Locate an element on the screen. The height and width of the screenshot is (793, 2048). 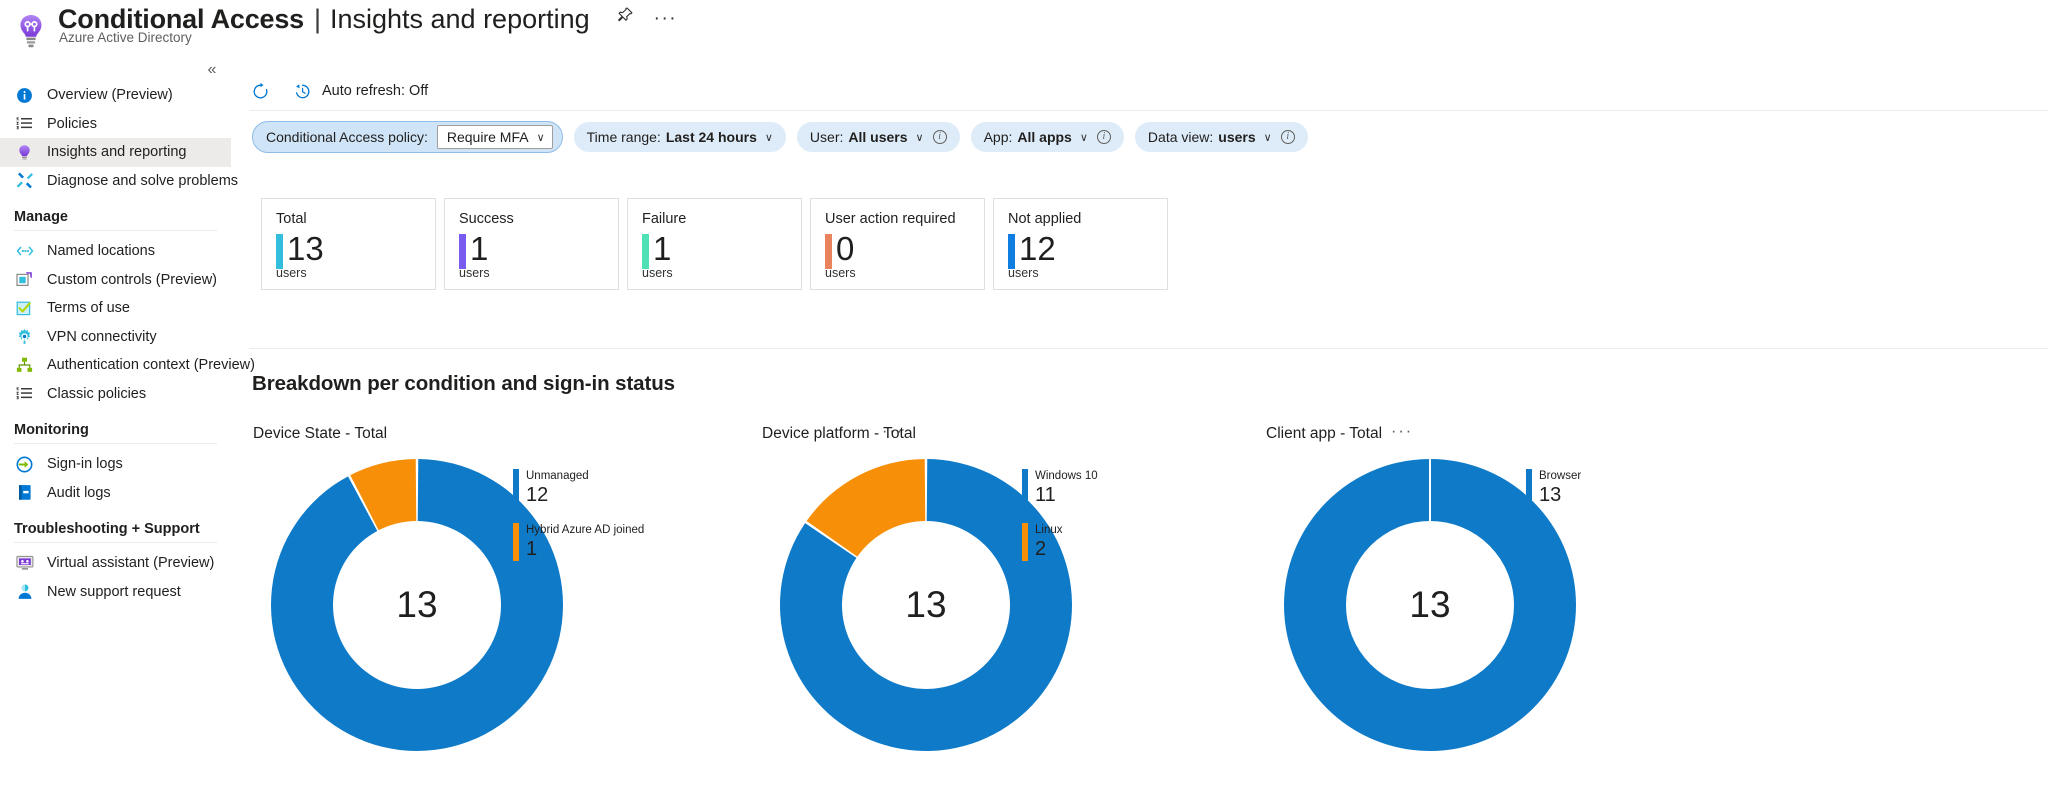
legend-text: Linux 2 is located at coordinates (1049, 542).